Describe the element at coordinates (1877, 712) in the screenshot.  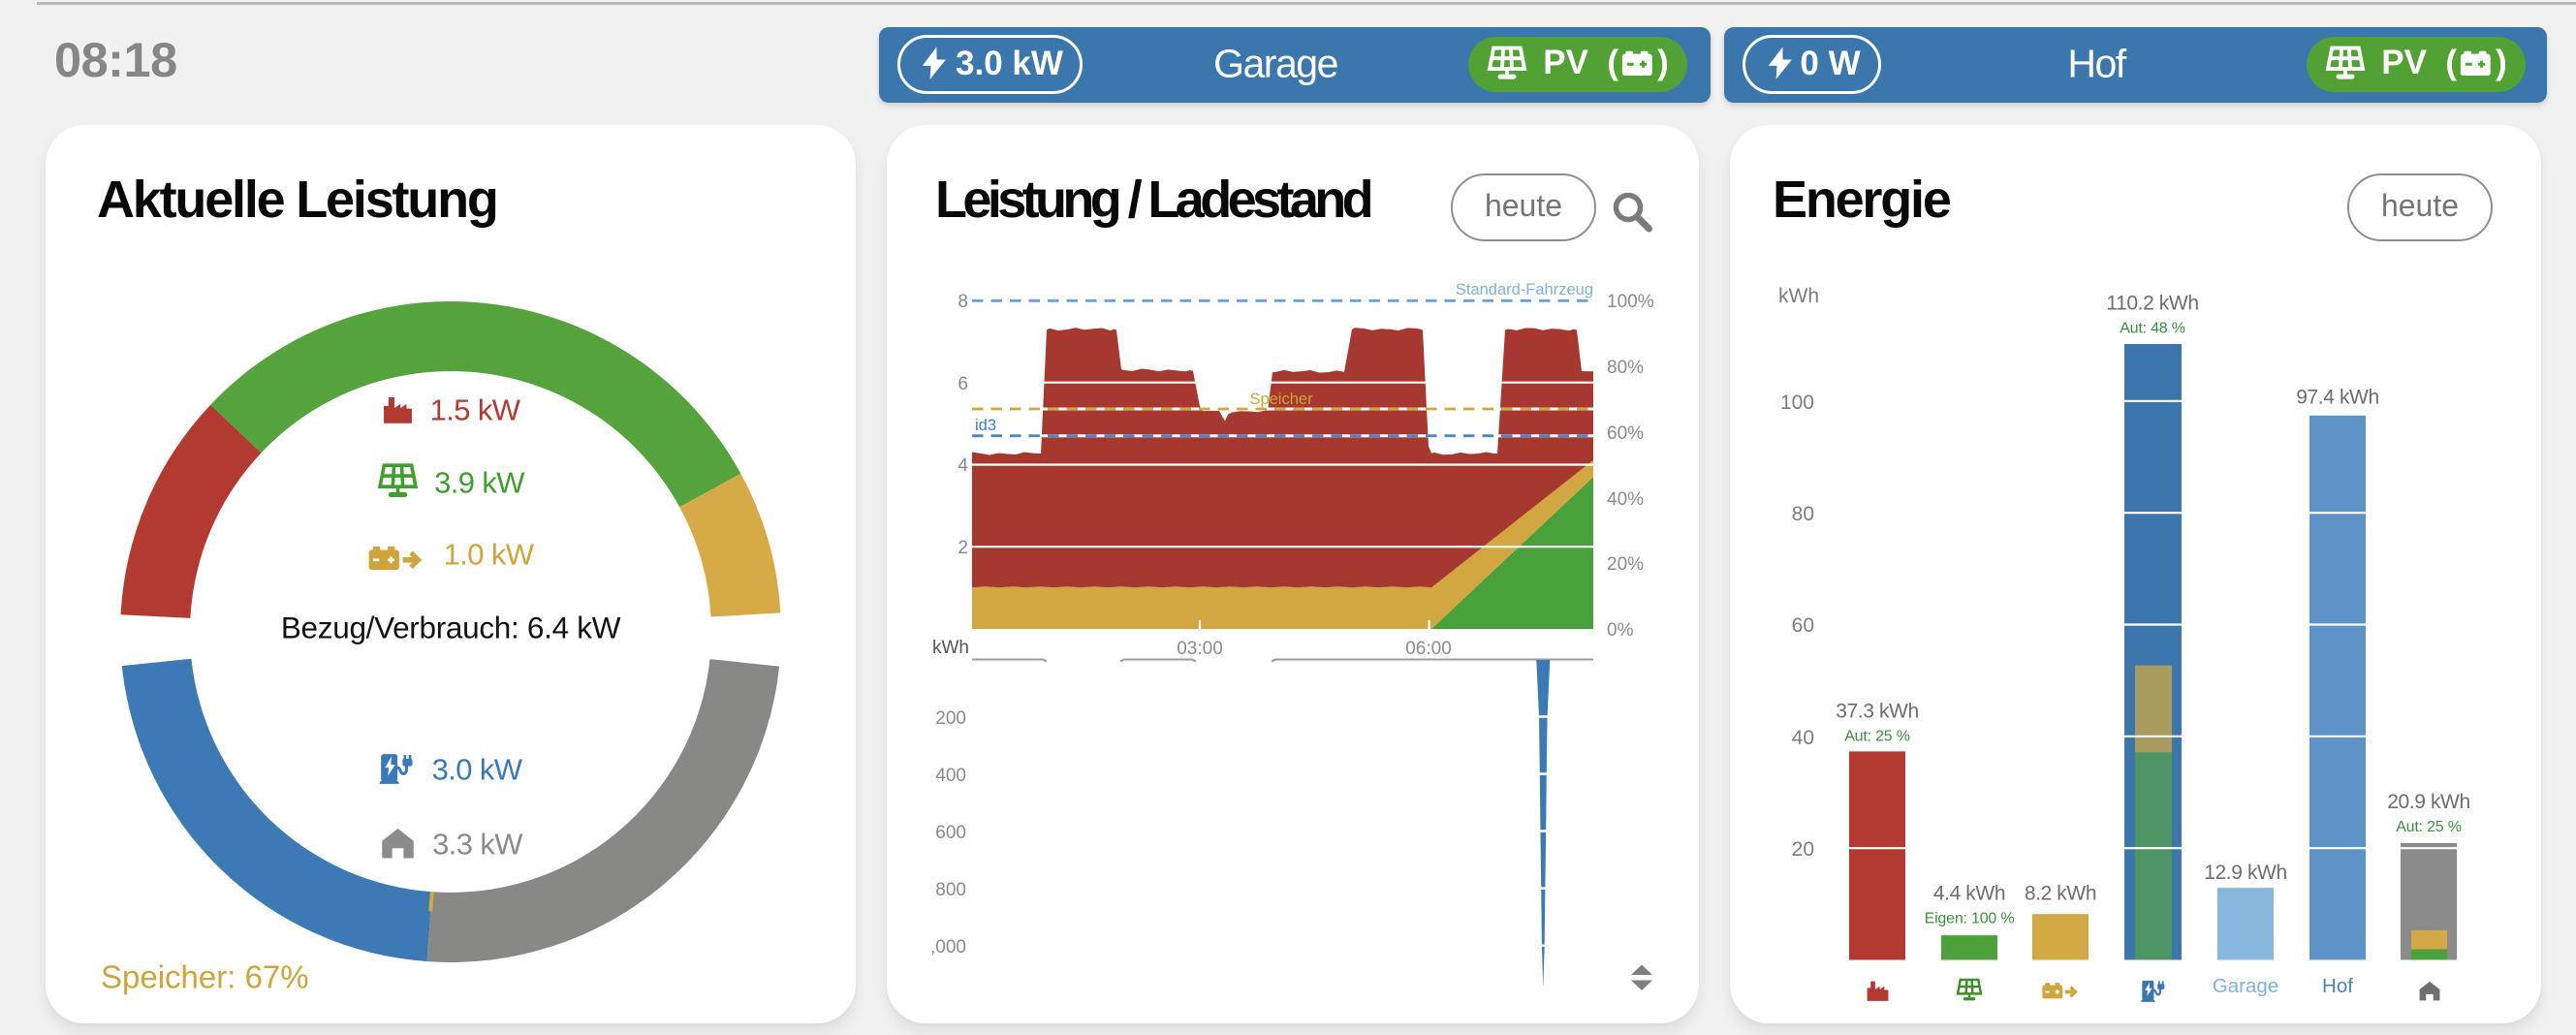
I see `svg-text: 37.3 kWh` at that location.